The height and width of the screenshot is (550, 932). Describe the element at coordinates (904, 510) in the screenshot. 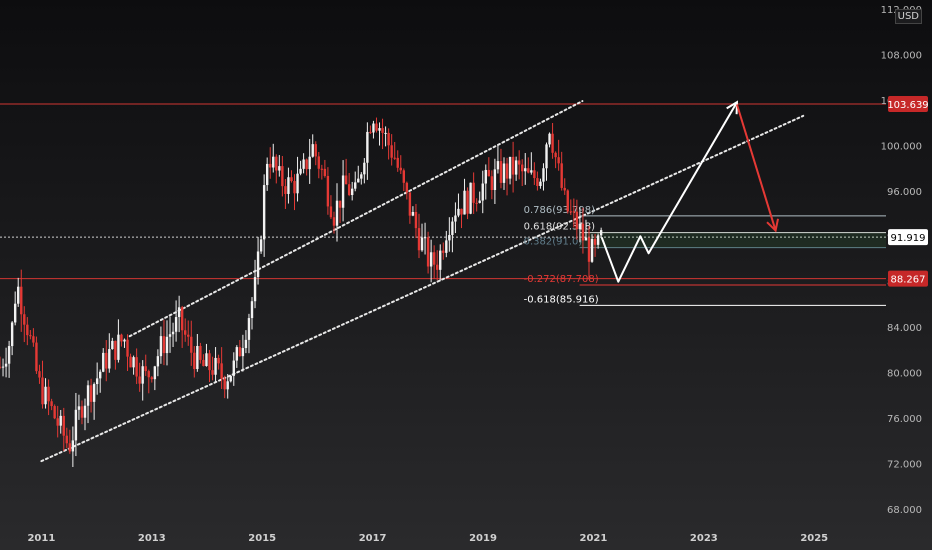

I see `y-tick-label: 68.000` at that location.